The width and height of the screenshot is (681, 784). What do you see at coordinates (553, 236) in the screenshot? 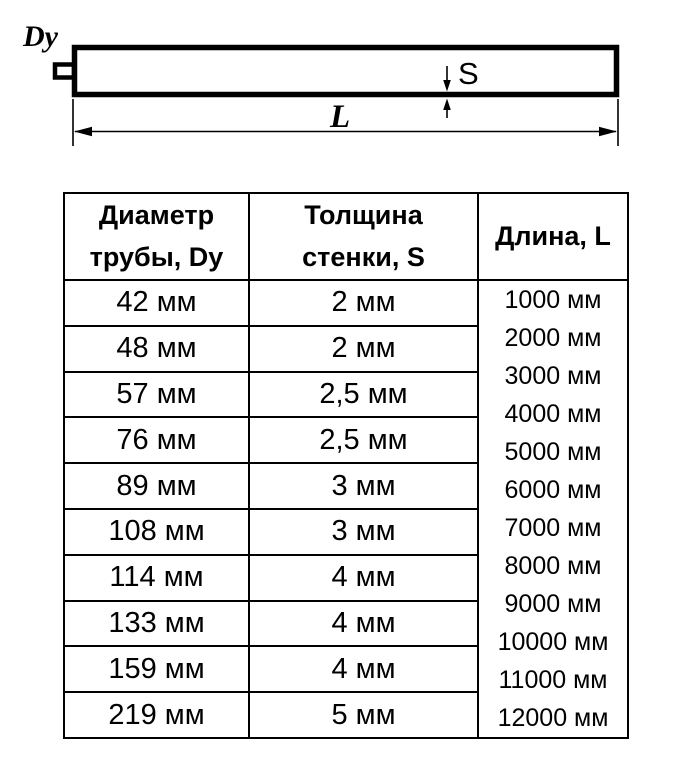
I see `header-length: Длина, L` at bounding box center [553, 236].